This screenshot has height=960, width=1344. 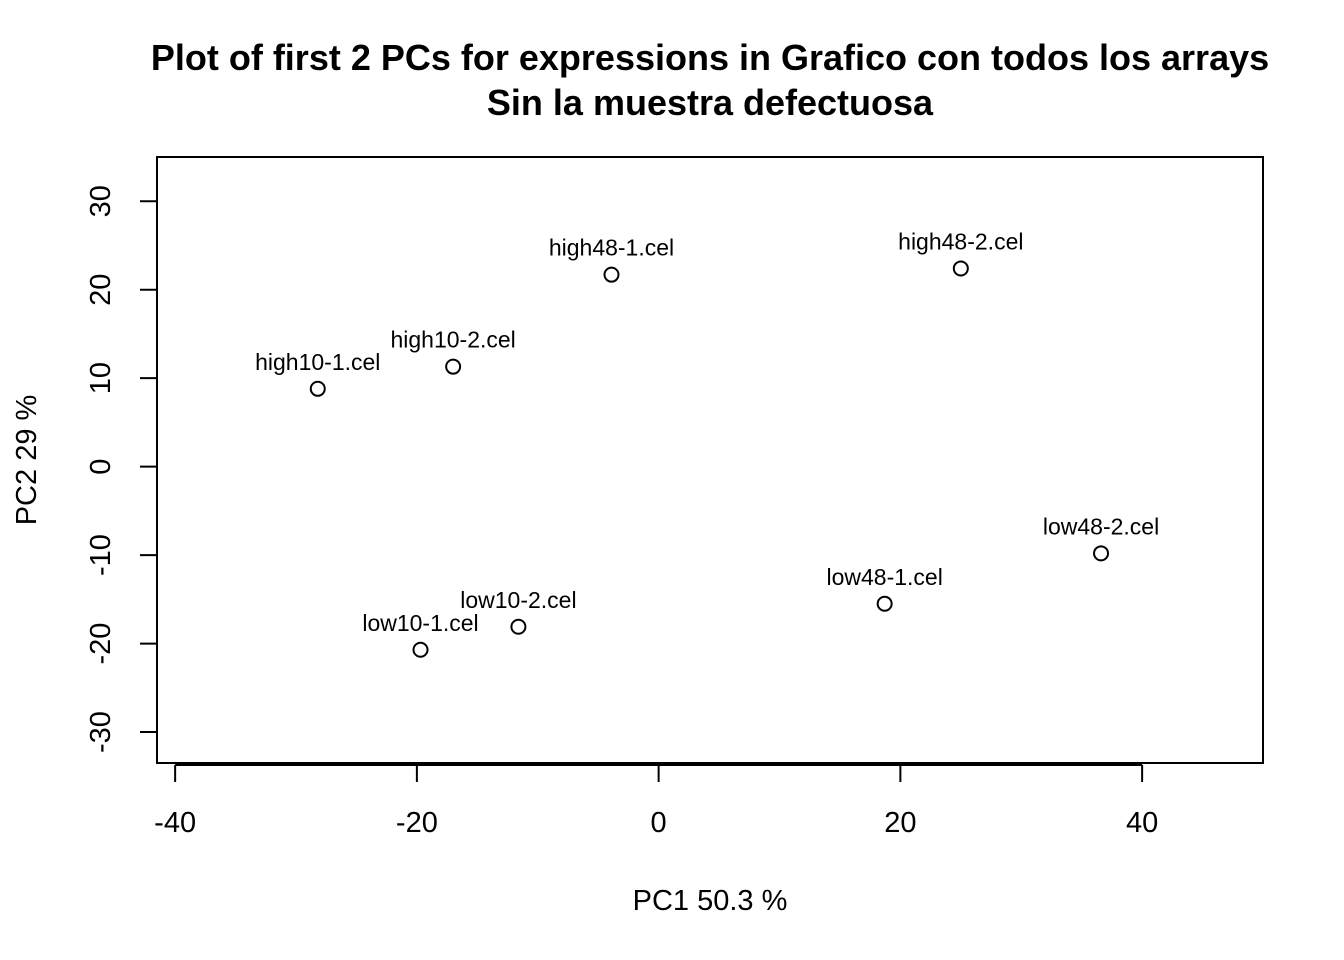 What do you see at coordinates (101, 290) in the screenshot?
I see `y-tick-label: 20` at bounding box center [101, 290].